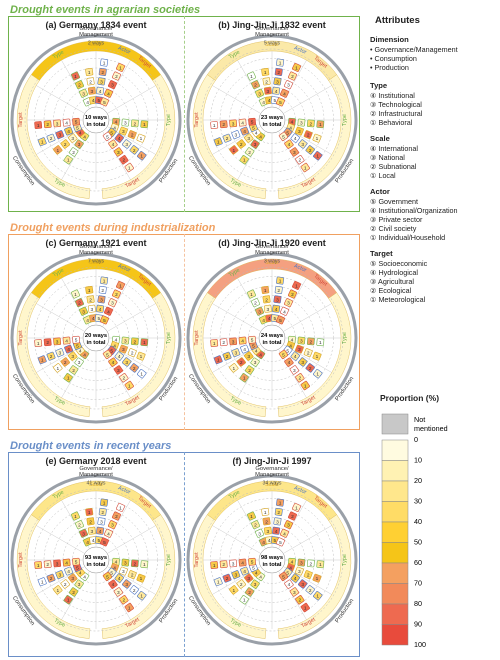 The height and width of the screenshot is (660, 500). What do you see at coordinates (418, 624) in the screenshot?
I see `scale-tick-label: 90` at bounding box center [418, 624].